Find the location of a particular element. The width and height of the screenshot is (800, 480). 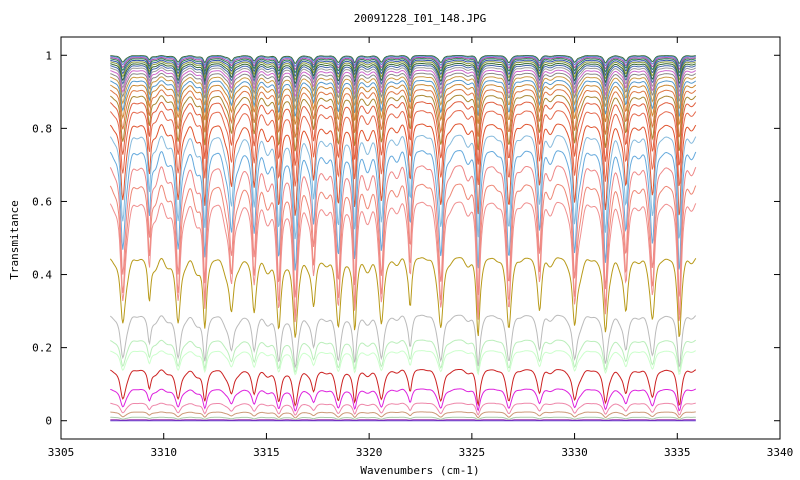

y-tick-label: 0.4 is located at coordinates (42, 275).